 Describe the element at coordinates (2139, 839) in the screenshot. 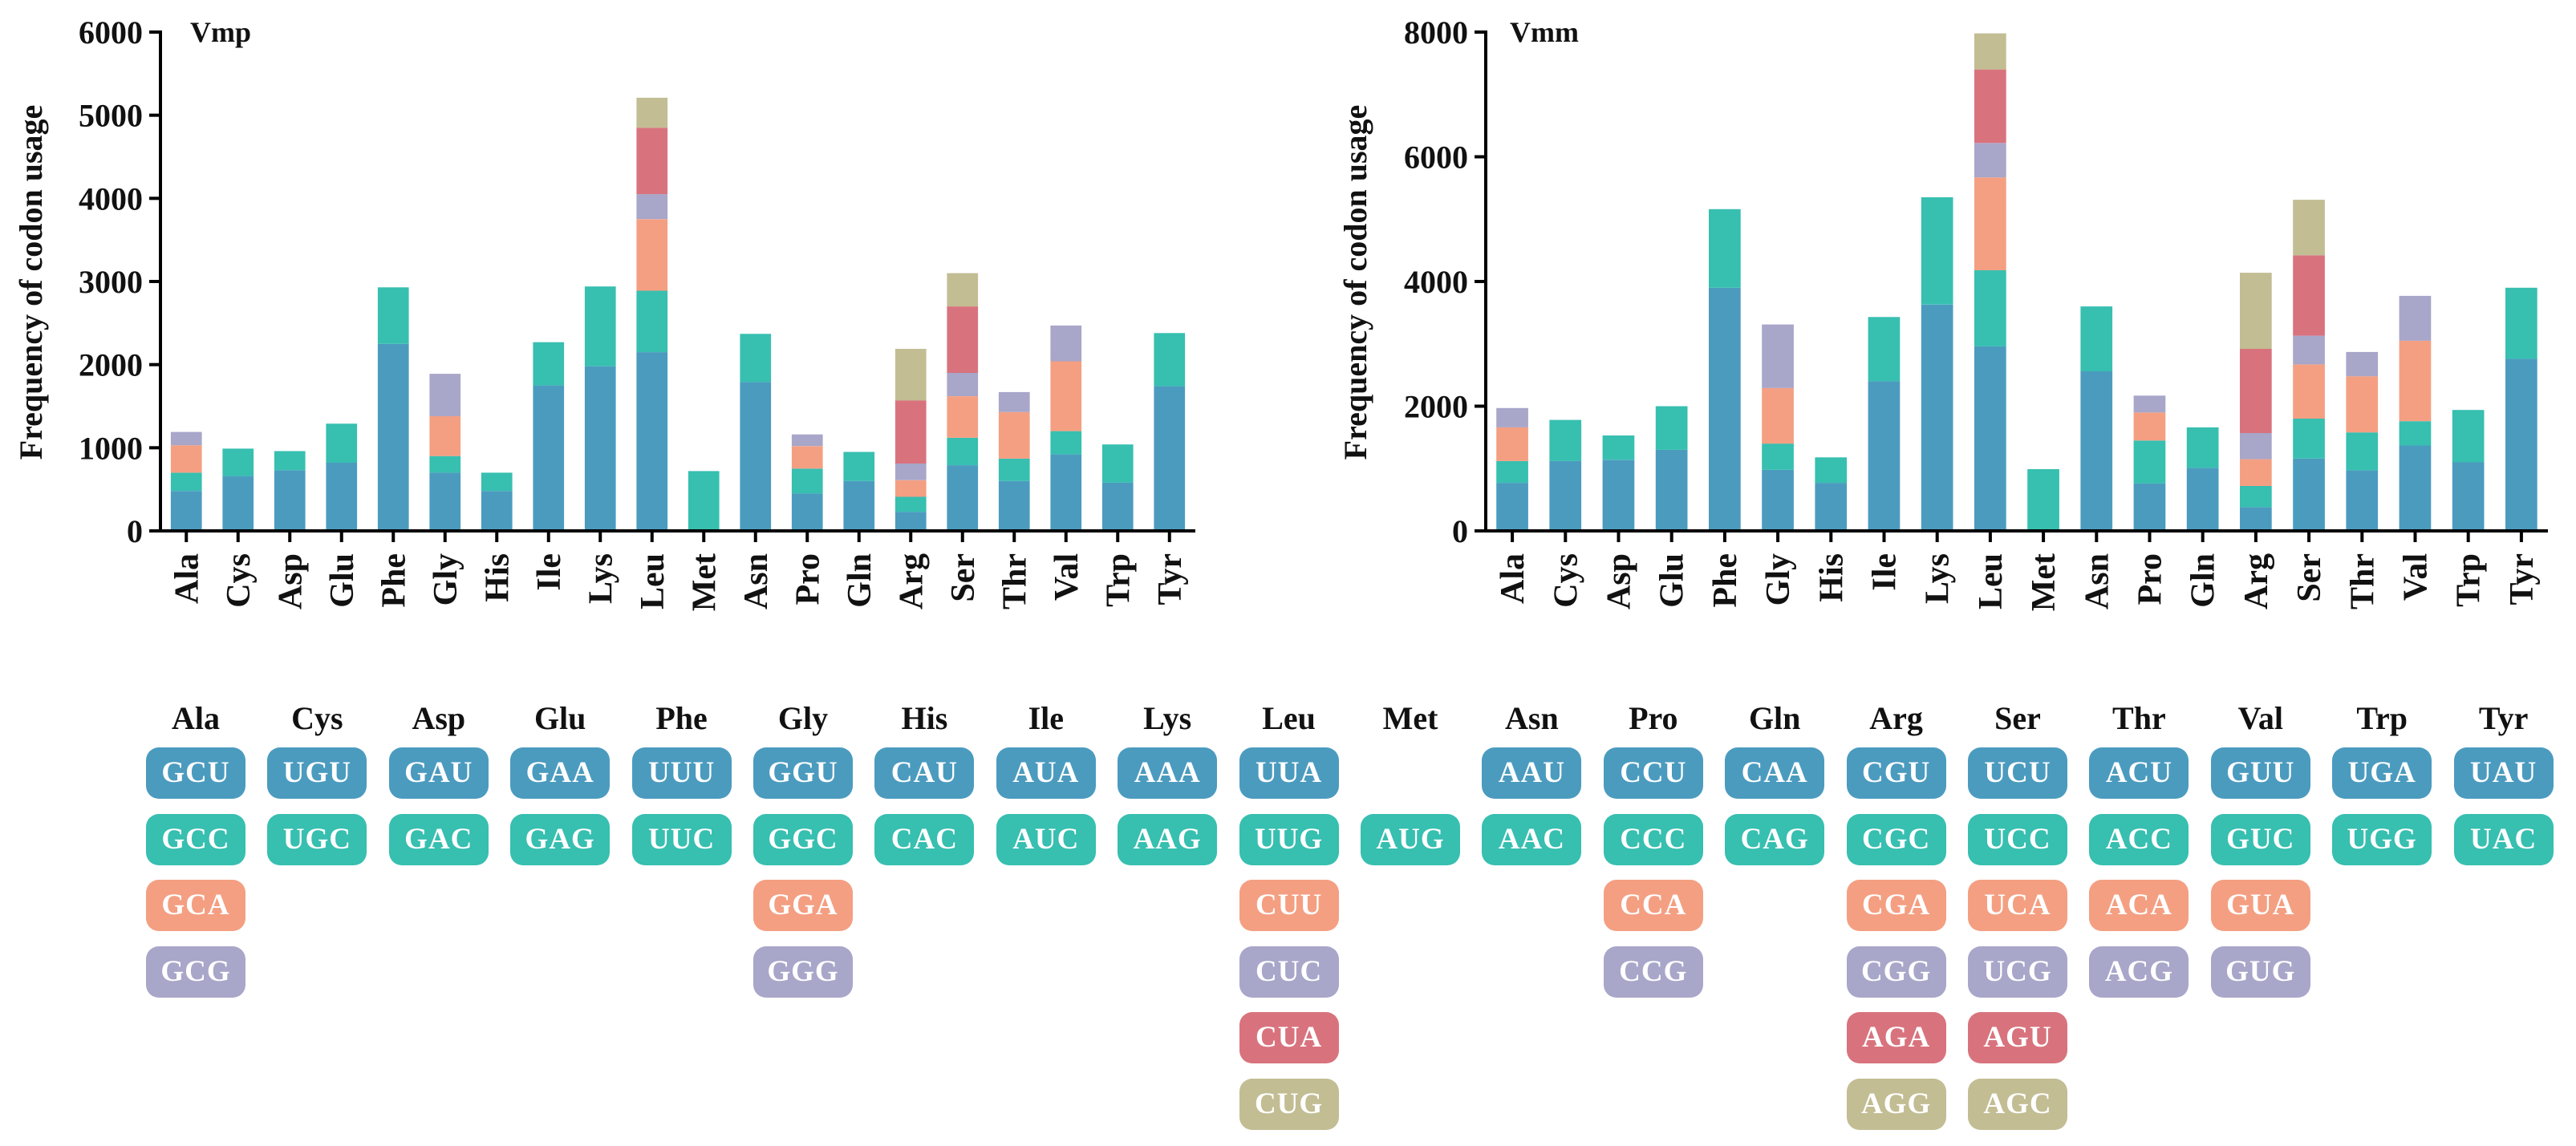

I see `codon-chip-acc: ACC` at that location.